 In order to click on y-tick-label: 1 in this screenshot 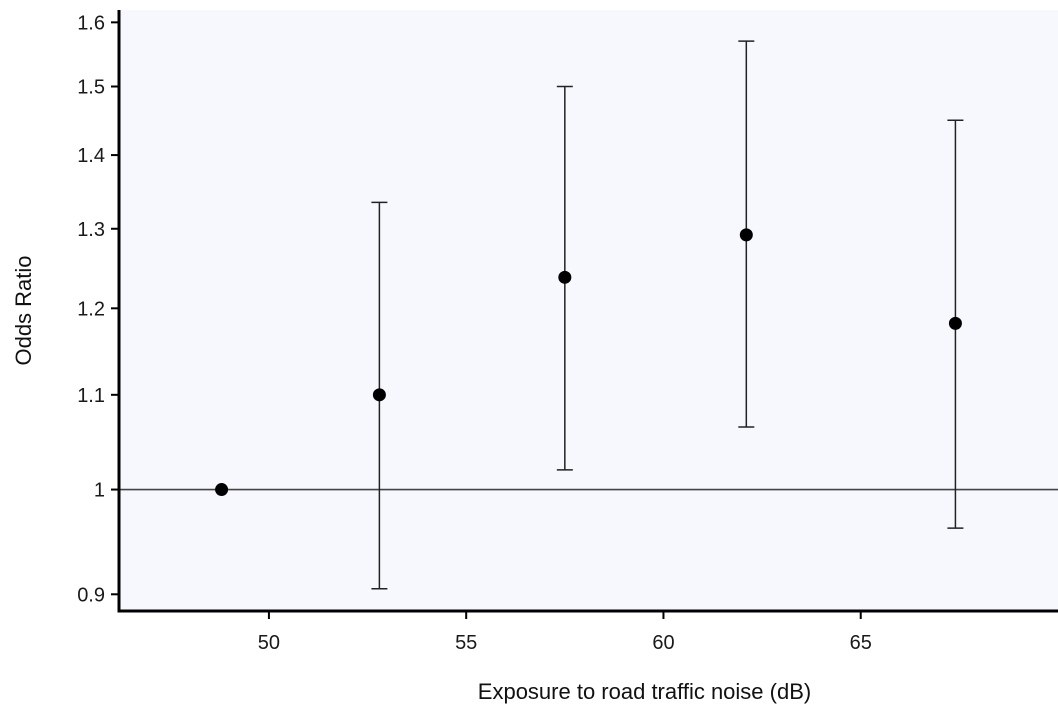, I will do `click(99, 491)`.